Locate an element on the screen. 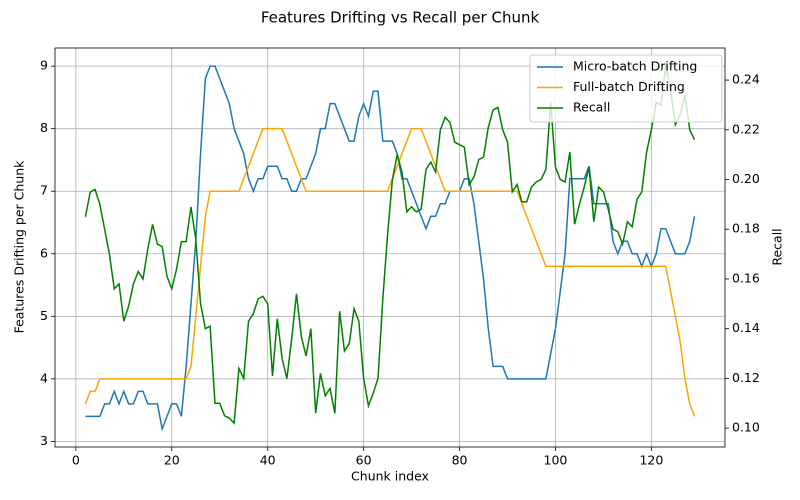 The image size is (800, 500). x-tick-label: 80 is located at coordinates (460, 460).